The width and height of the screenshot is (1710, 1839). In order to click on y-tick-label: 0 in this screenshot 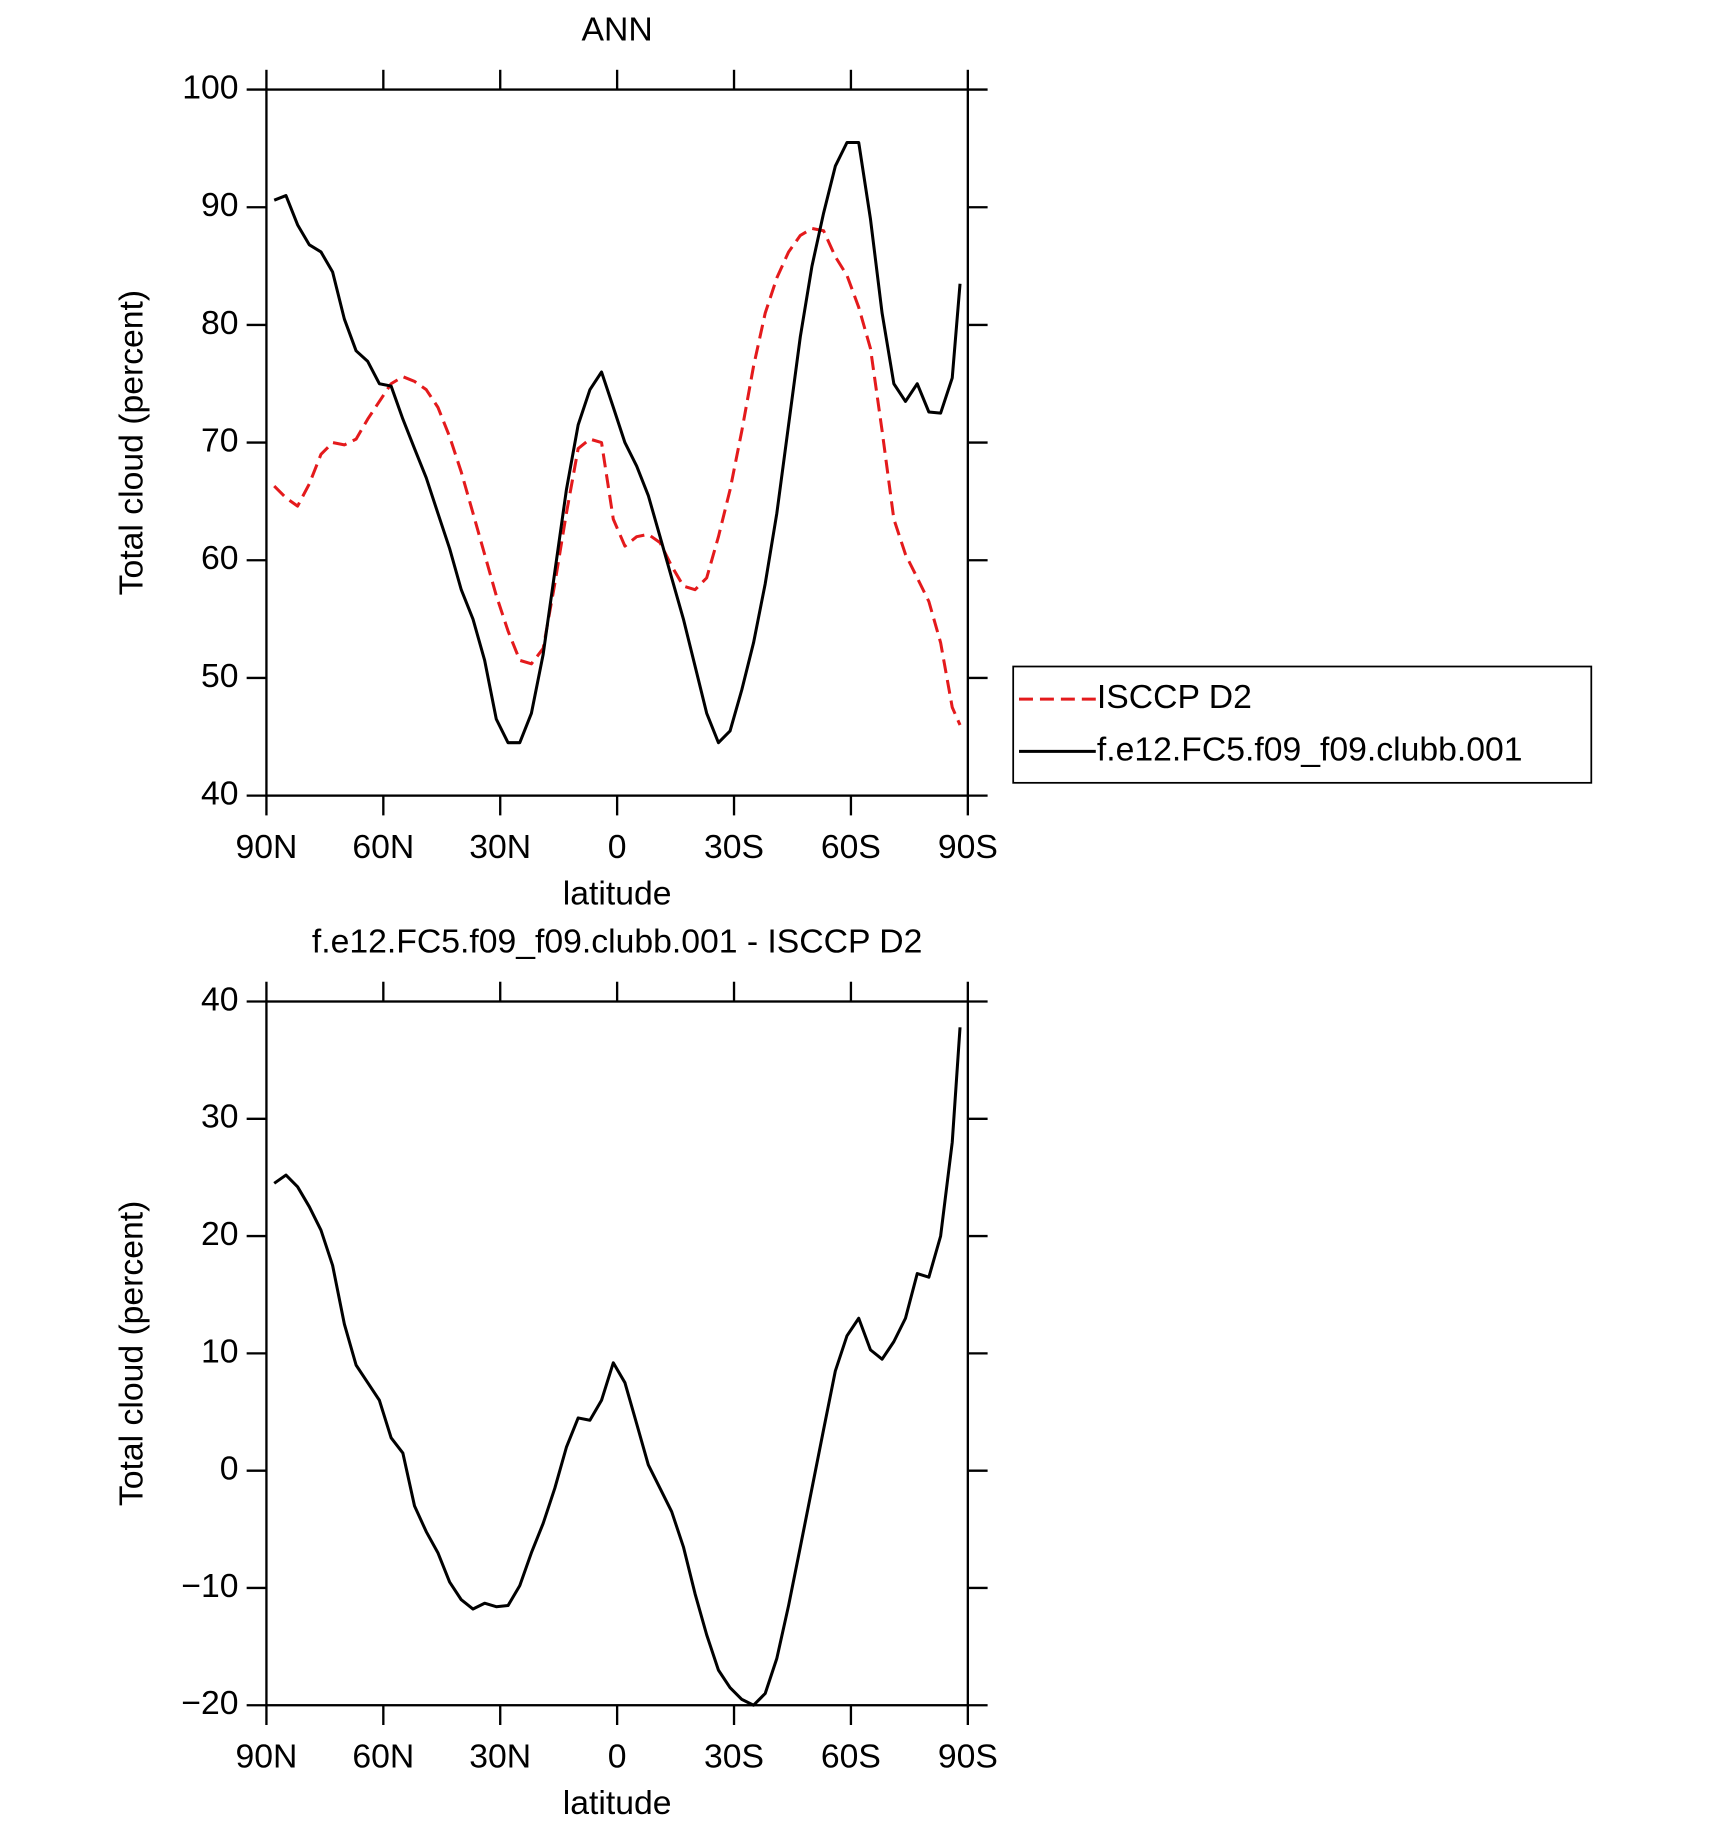, I will do `click(229, 1469)`.